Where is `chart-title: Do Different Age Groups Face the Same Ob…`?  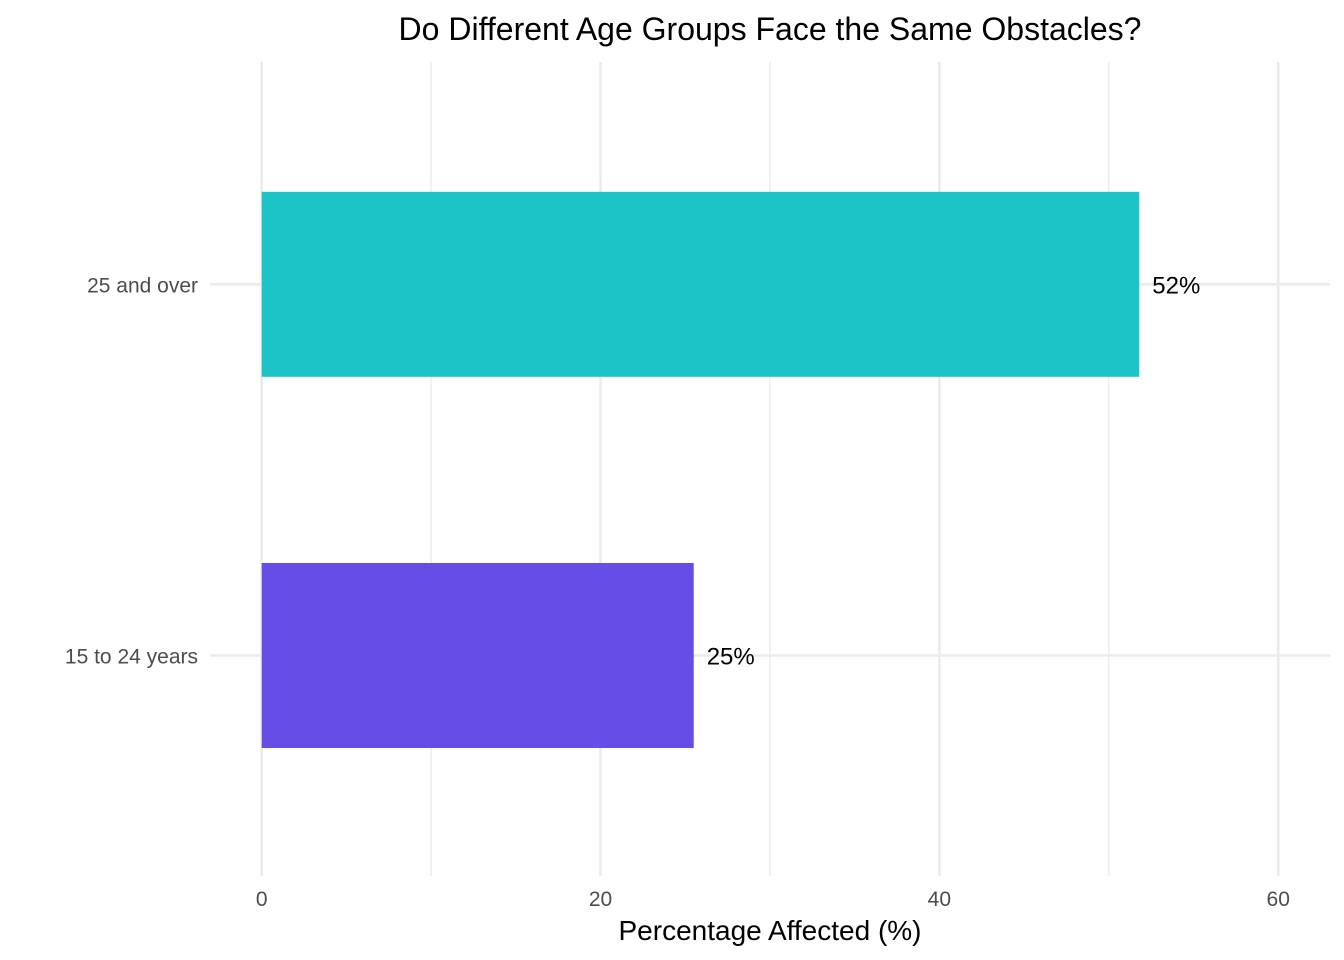 chart-title: Do Different Age Groups Face the Same Ob… is located at coordinates (770, 29).